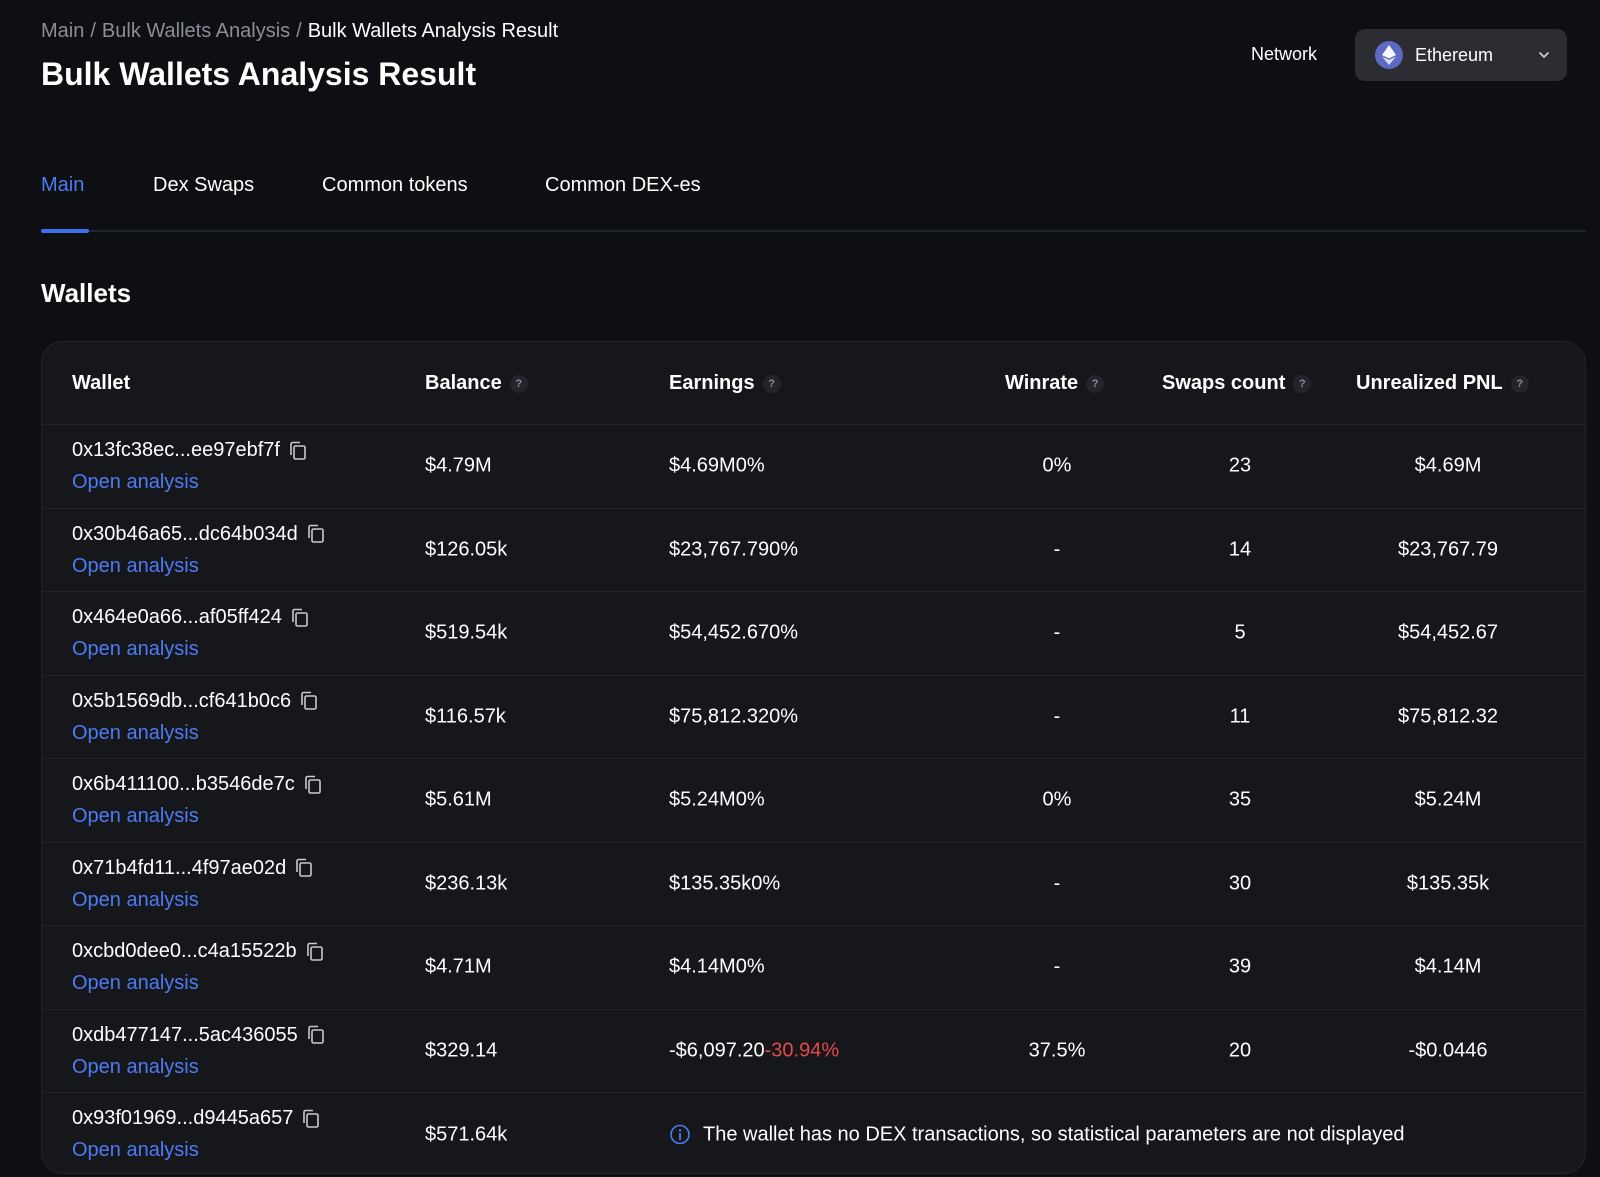  I want to click on balance-cell: $519.54k, so click(466, 632).